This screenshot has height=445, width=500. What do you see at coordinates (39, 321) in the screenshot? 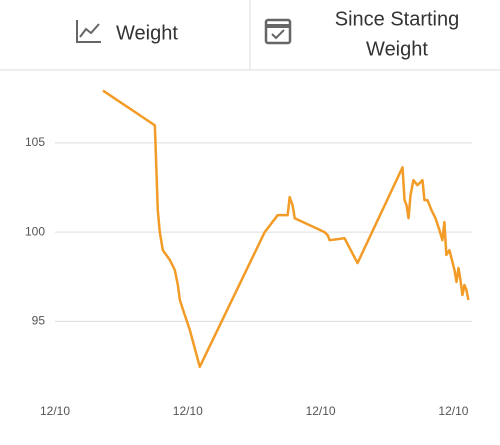
I see `y-tick-label: 95` at bounding box center [39, 321].